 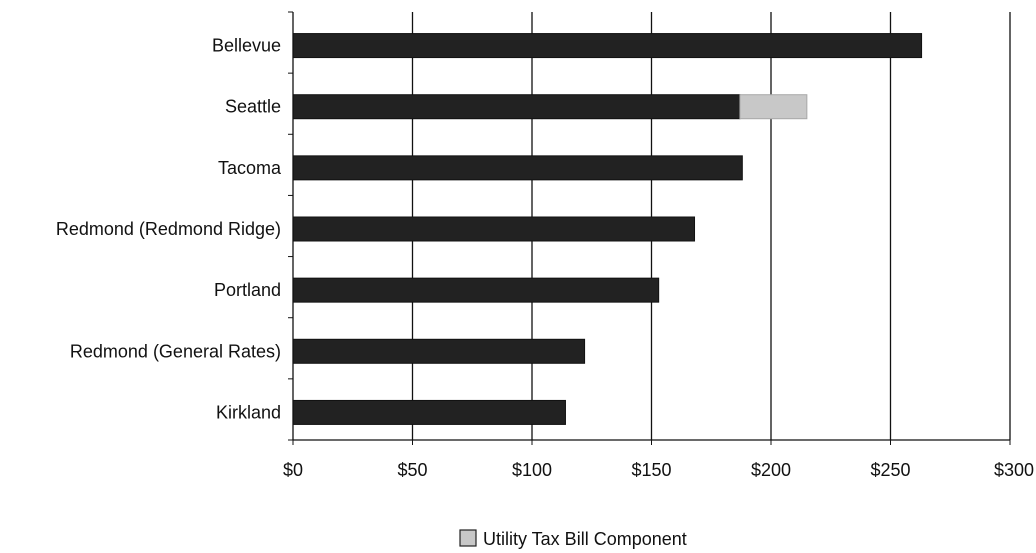 I want to click on x-tick-label: $200, so click(x=771, y=470).